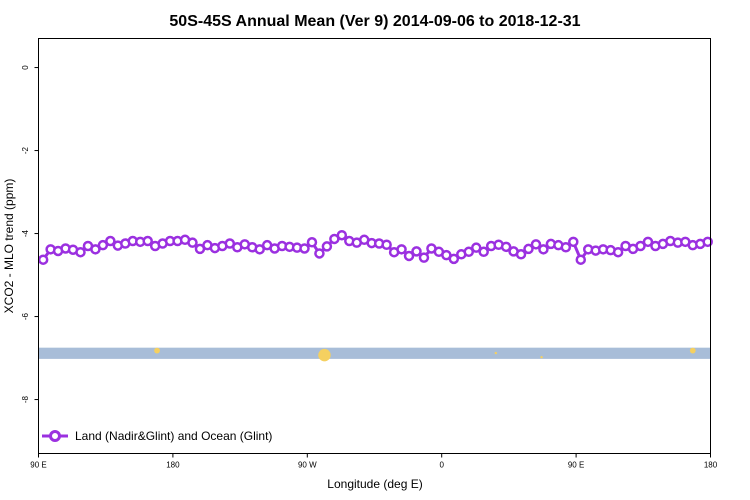 The height and width of the screenshot is (500, 750). I want to click on legend-marker, so click(55, 436).